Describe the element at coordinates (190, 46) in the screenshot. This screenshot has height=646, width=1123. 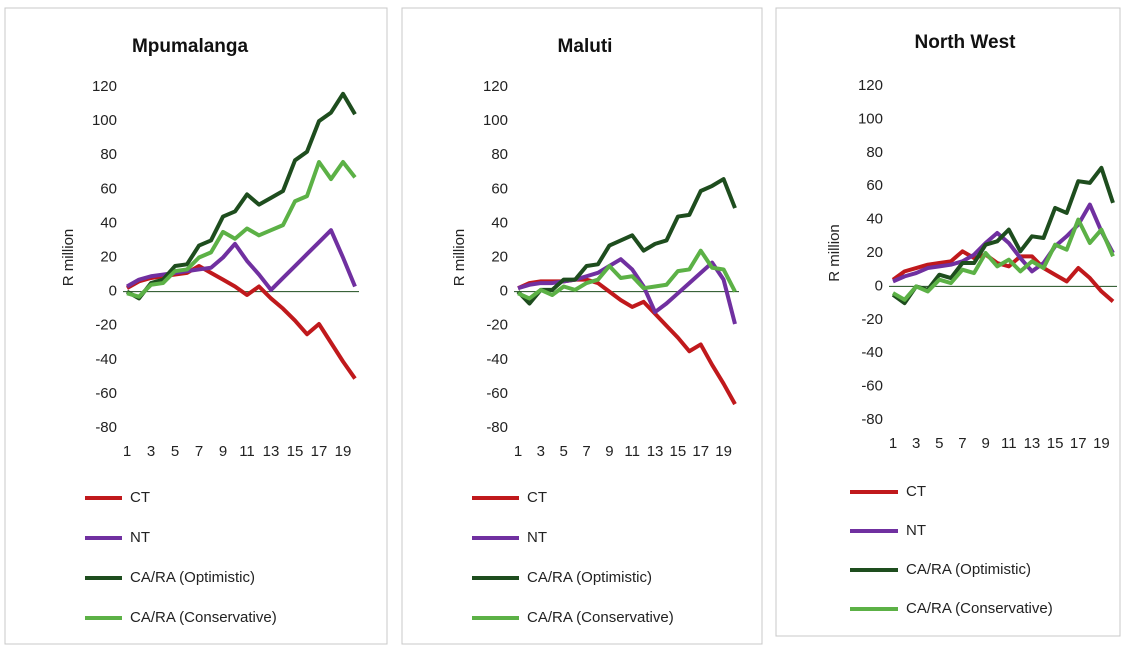
I see `chart-title: Mpumalanga` at that location.